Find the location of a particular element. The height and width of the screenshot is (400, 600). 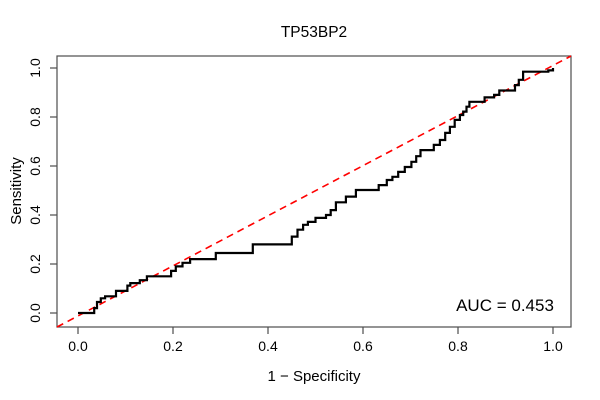

x-axis-label: 1 − Specificity is located at coordinates (314, 376).